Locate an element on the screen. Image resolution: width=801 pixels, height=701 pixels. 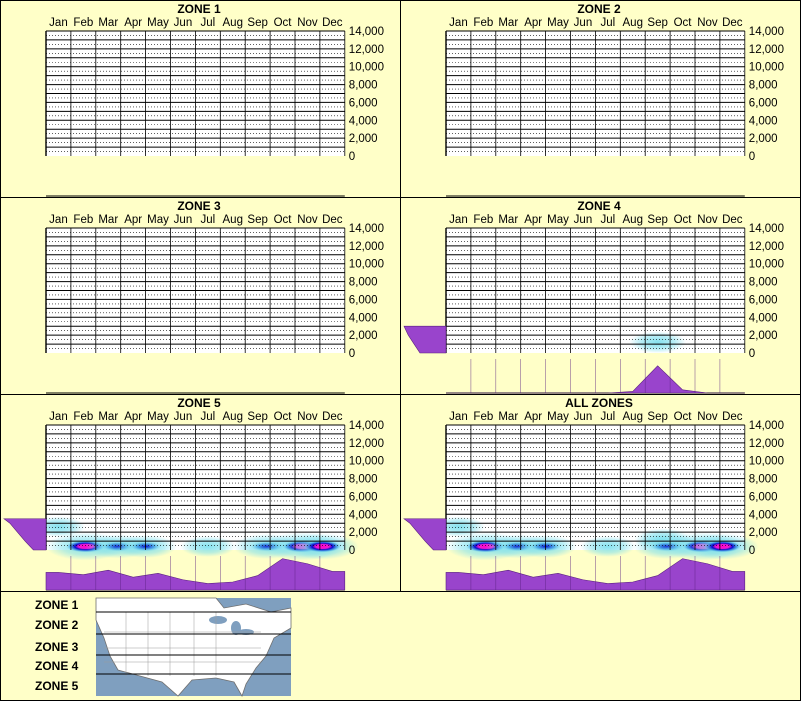
legend-zone-label: ZONE 2 is located at coordinates (57, 625).